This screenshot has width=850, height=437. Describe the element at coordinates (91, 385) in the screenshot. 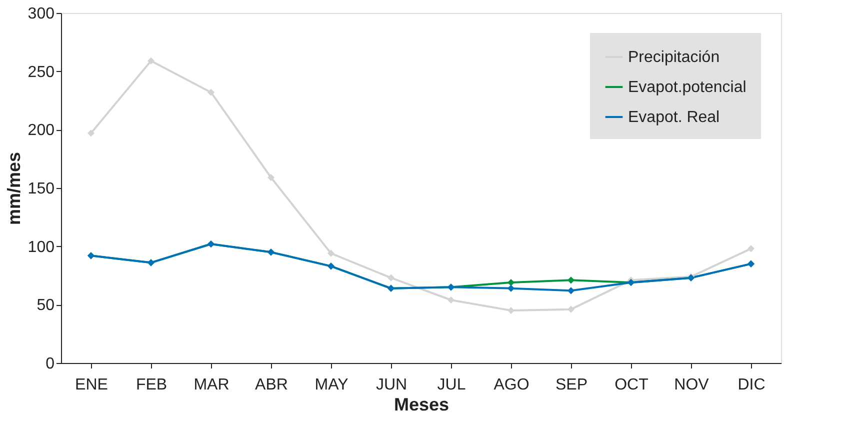

I see `x-tick-label: ENE` at that location.